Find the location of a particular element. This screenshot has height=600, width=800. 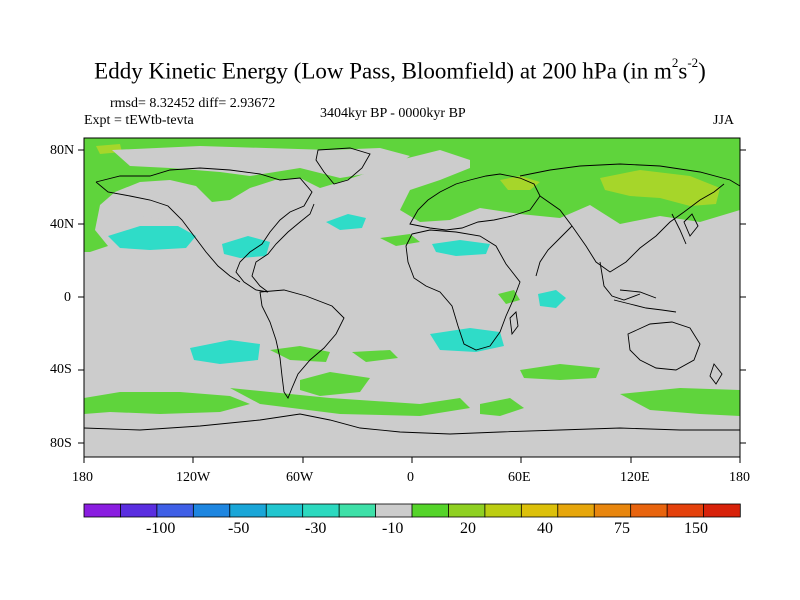

coast-europe is located at coordinates (475, 202).